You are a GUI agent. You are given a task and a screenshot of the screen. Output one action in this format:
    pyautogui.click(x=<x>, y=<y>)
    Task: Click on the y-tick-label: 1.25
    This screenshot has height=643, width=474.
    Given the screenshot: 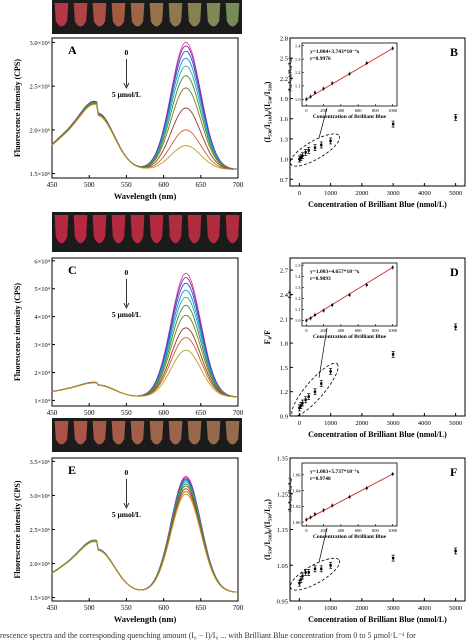 What is the action you would take?
    pyautogui.click(x=282, y=494)
    